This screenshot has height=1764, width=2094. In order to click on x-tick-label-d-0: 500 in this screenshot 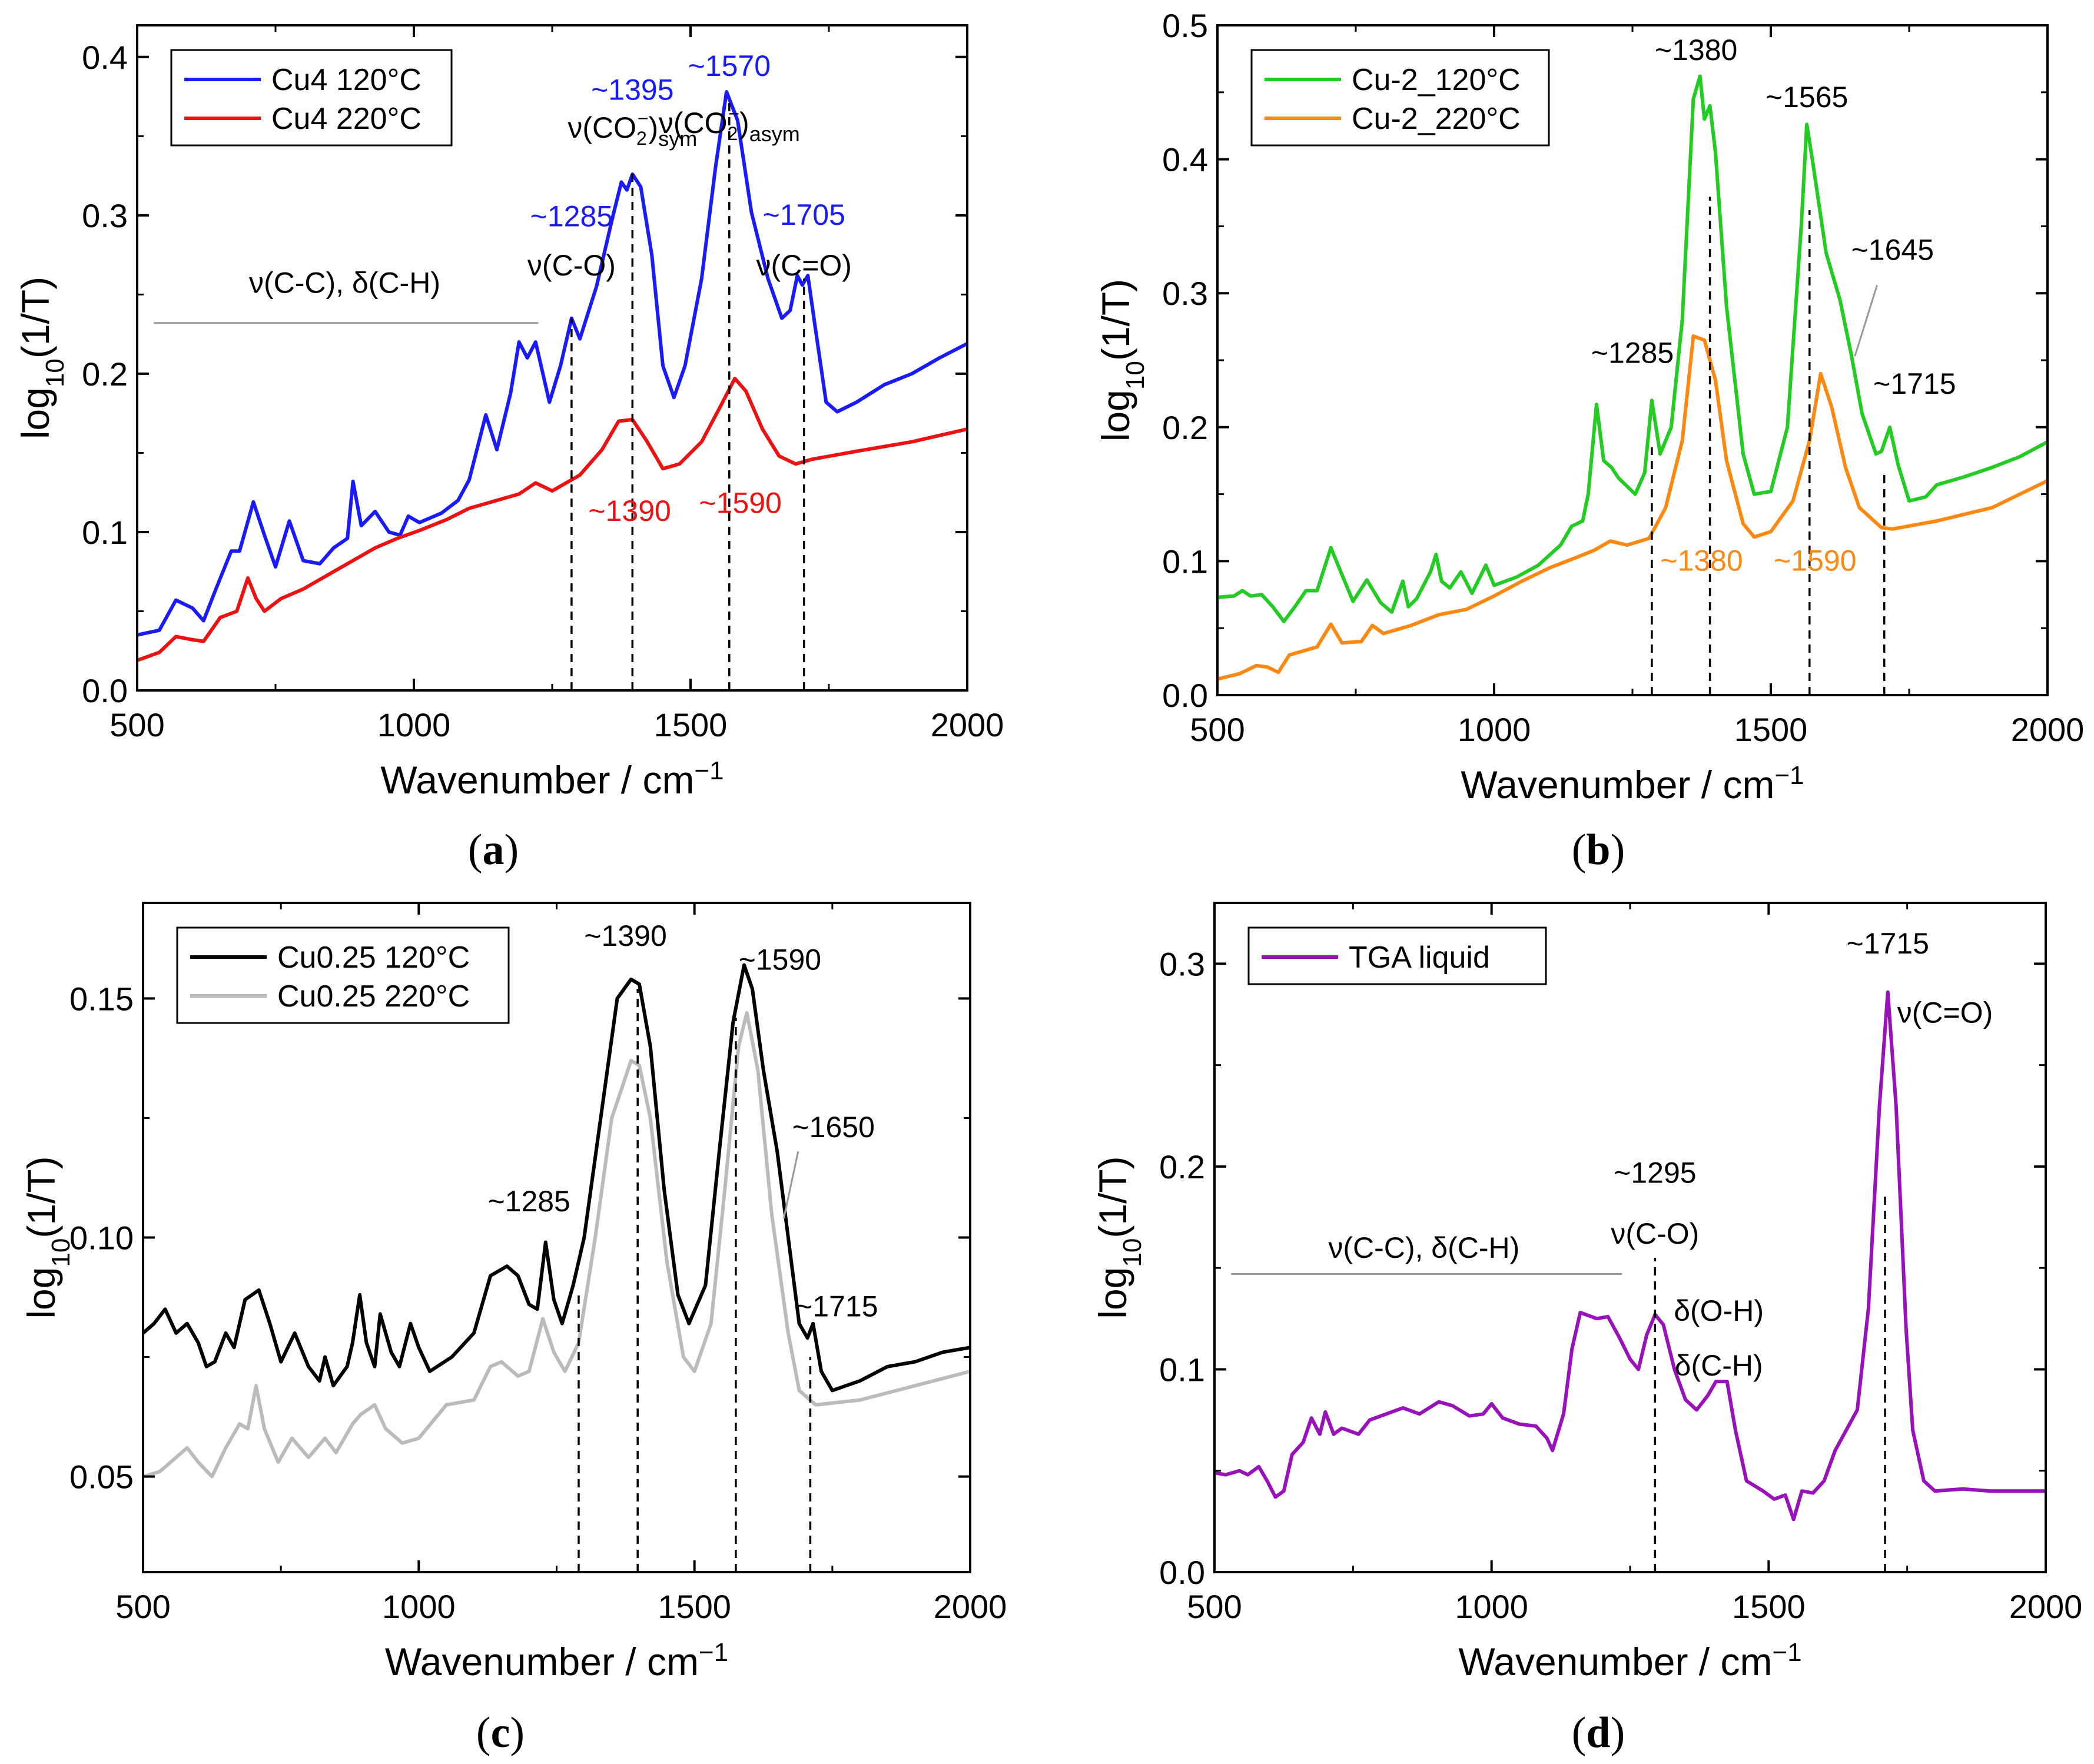, I will do `click(1214, 1606)`.